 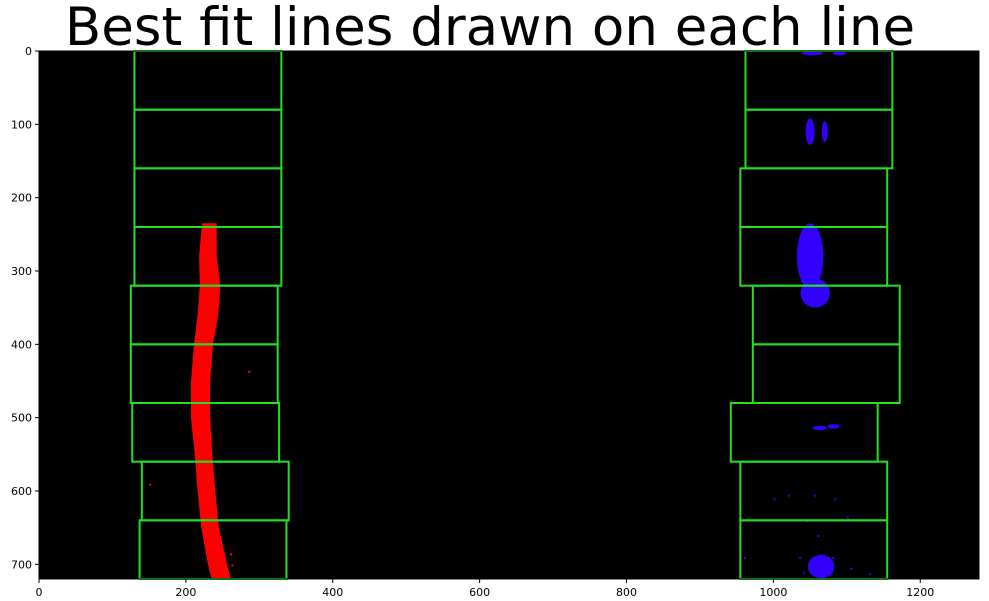 I want to click on x-axis: 0 200 400 600 800 1000 1200, so click(x=485, y=589).